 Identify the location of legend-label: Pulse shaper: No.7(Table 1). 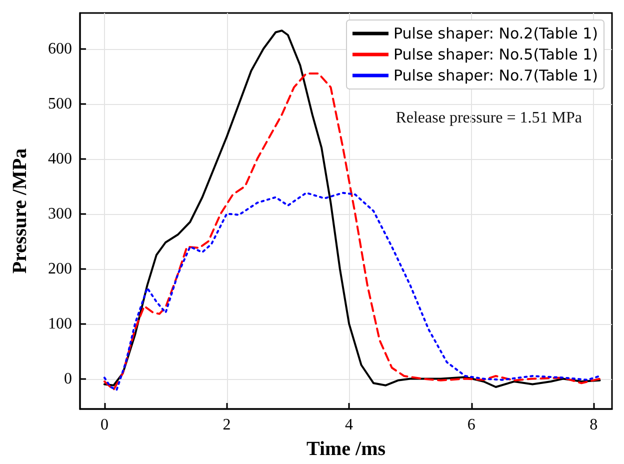
(495, 75).